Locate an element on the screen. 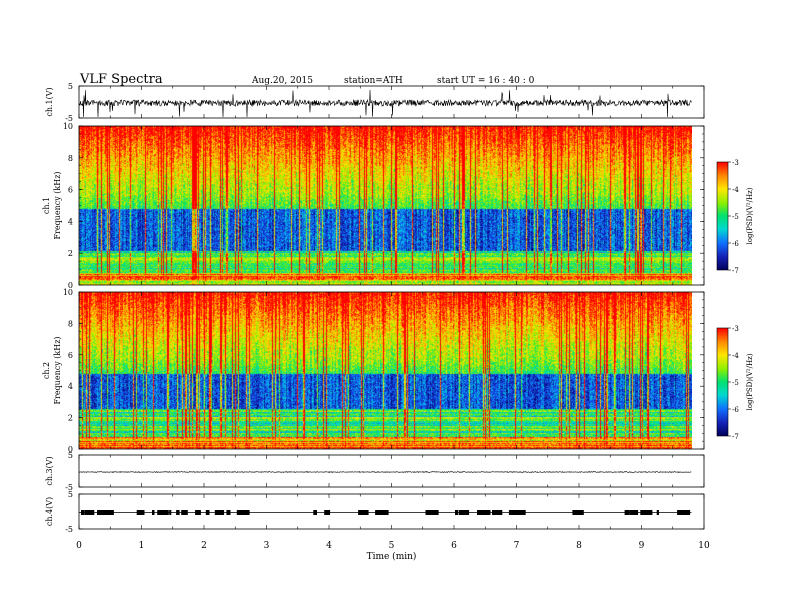 The height and width of the screenshot is (612, 792). ch4-waveform-pulses is located at coordinates (386, 512).